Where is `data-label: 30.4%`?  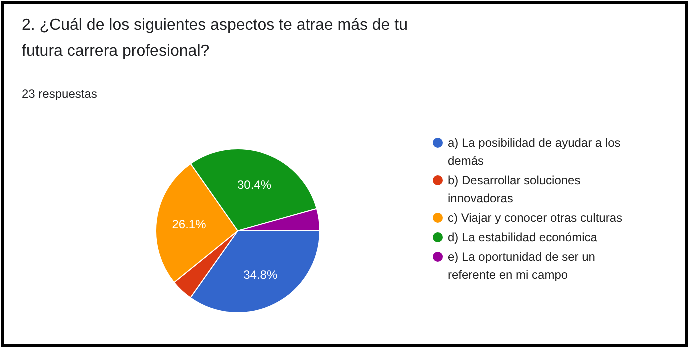 data-label: 30.4% is located at coordinates (255, 185).